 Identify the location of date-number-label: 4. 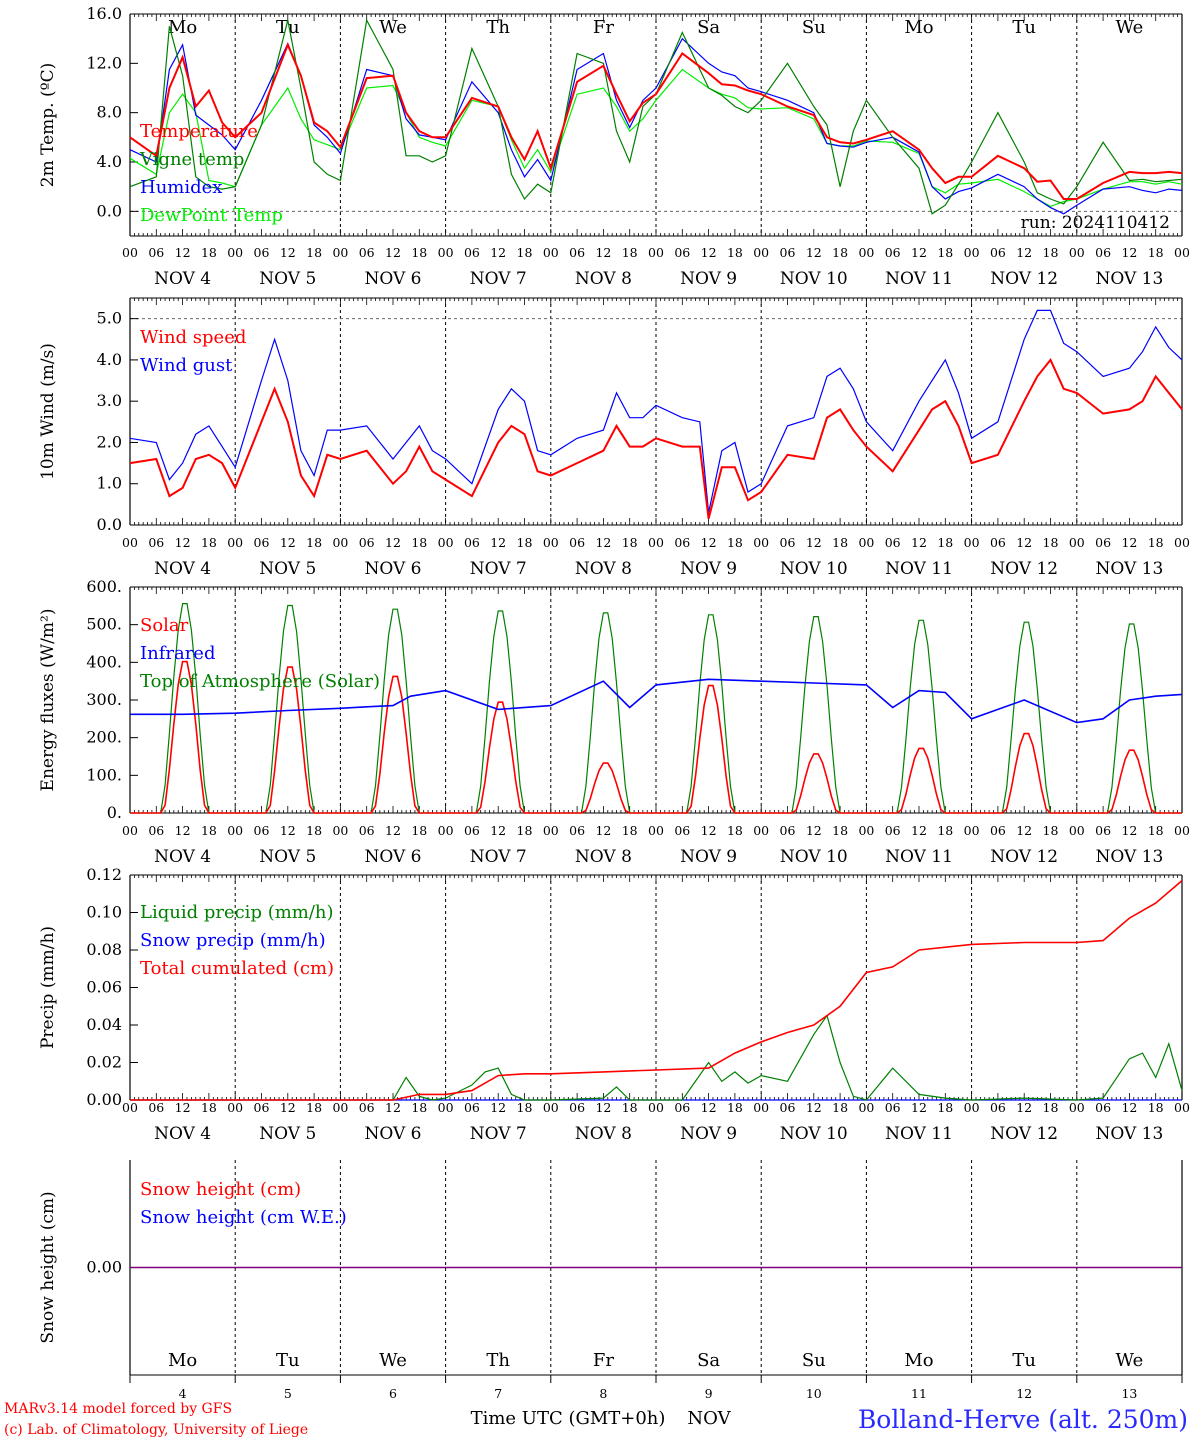
(183, 1393).